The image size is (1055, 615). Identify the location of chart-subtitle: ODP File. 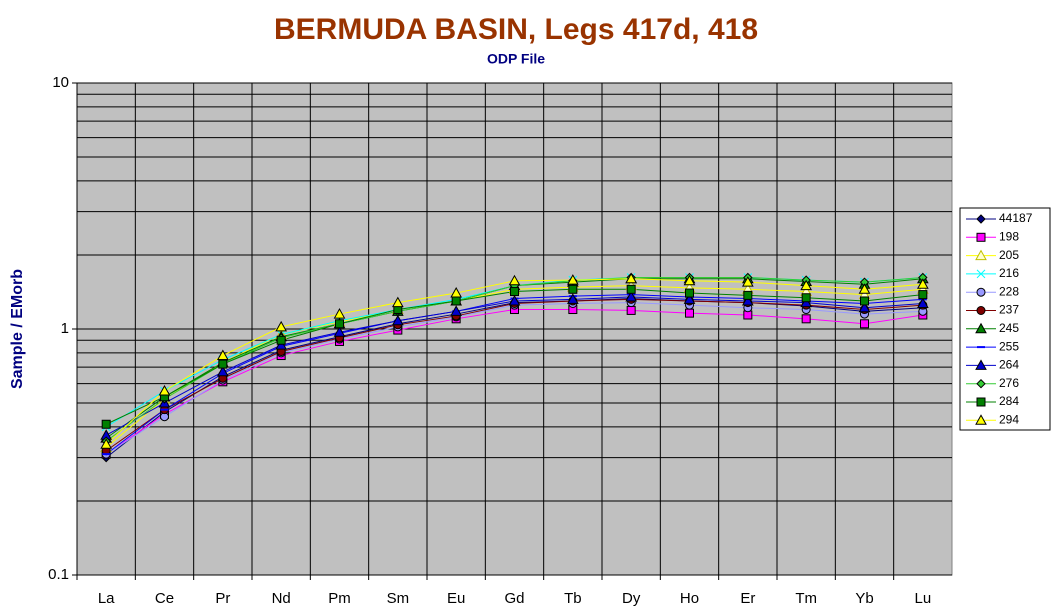
(516, 59).